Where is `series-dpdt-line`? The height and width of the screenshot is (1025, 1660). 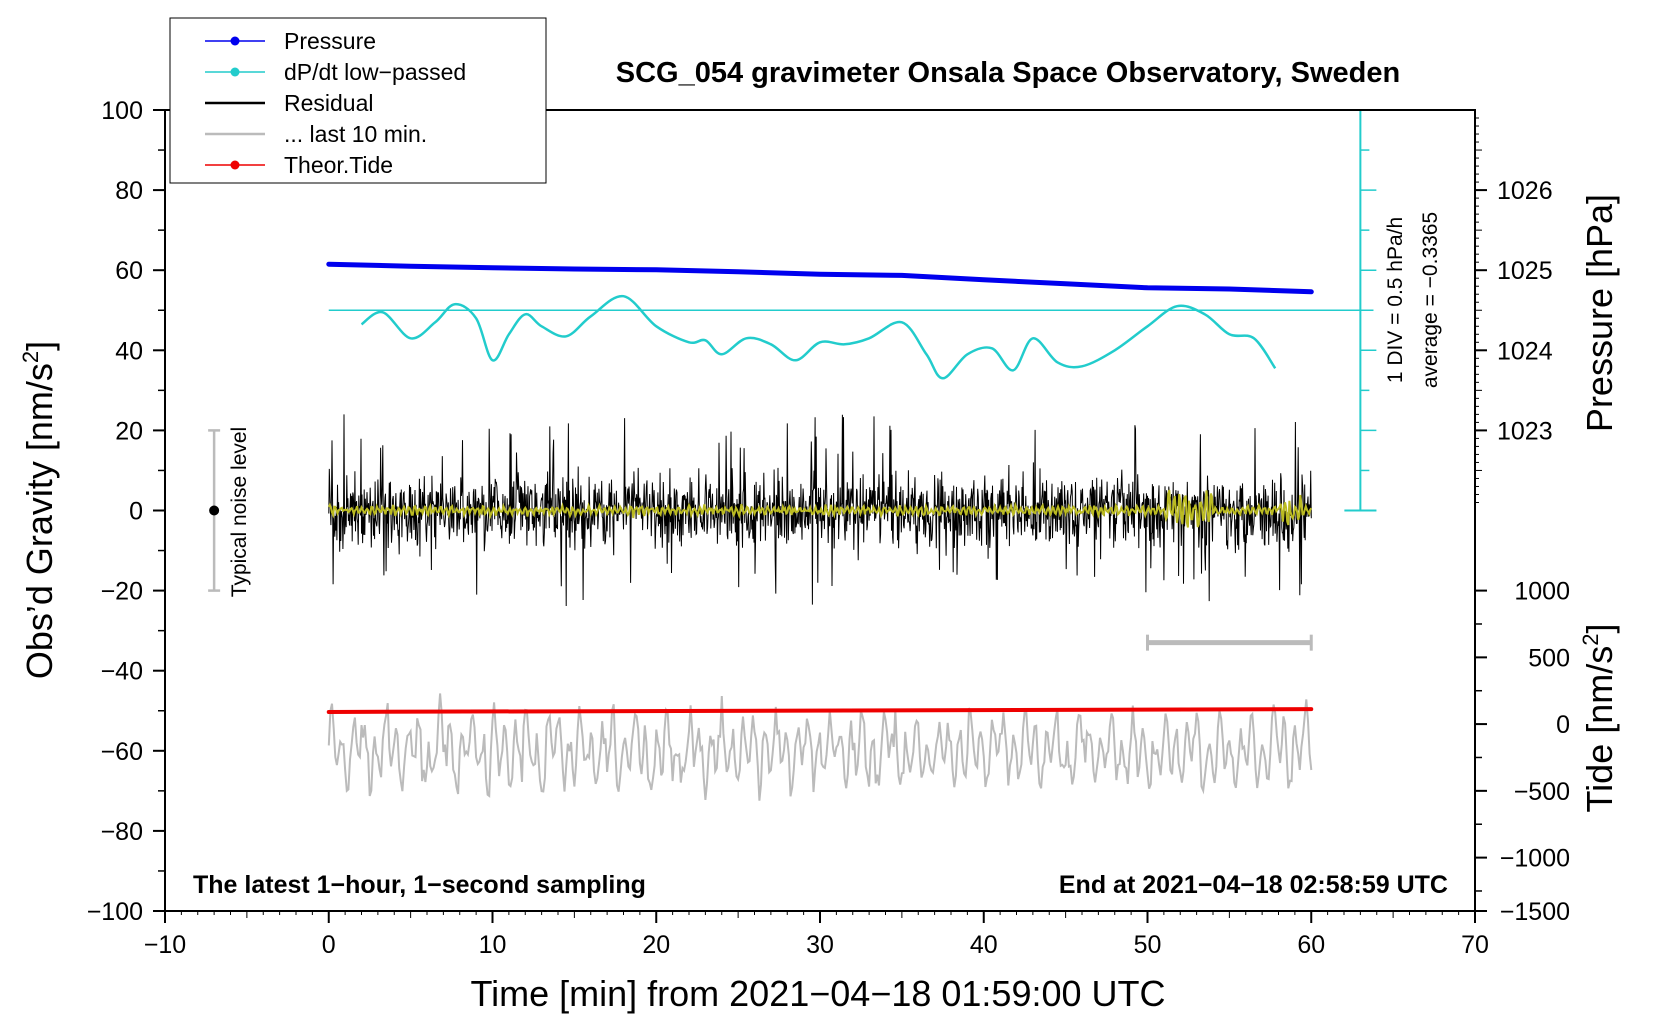 series-dpdt-line is located at coordinates (818, 337).